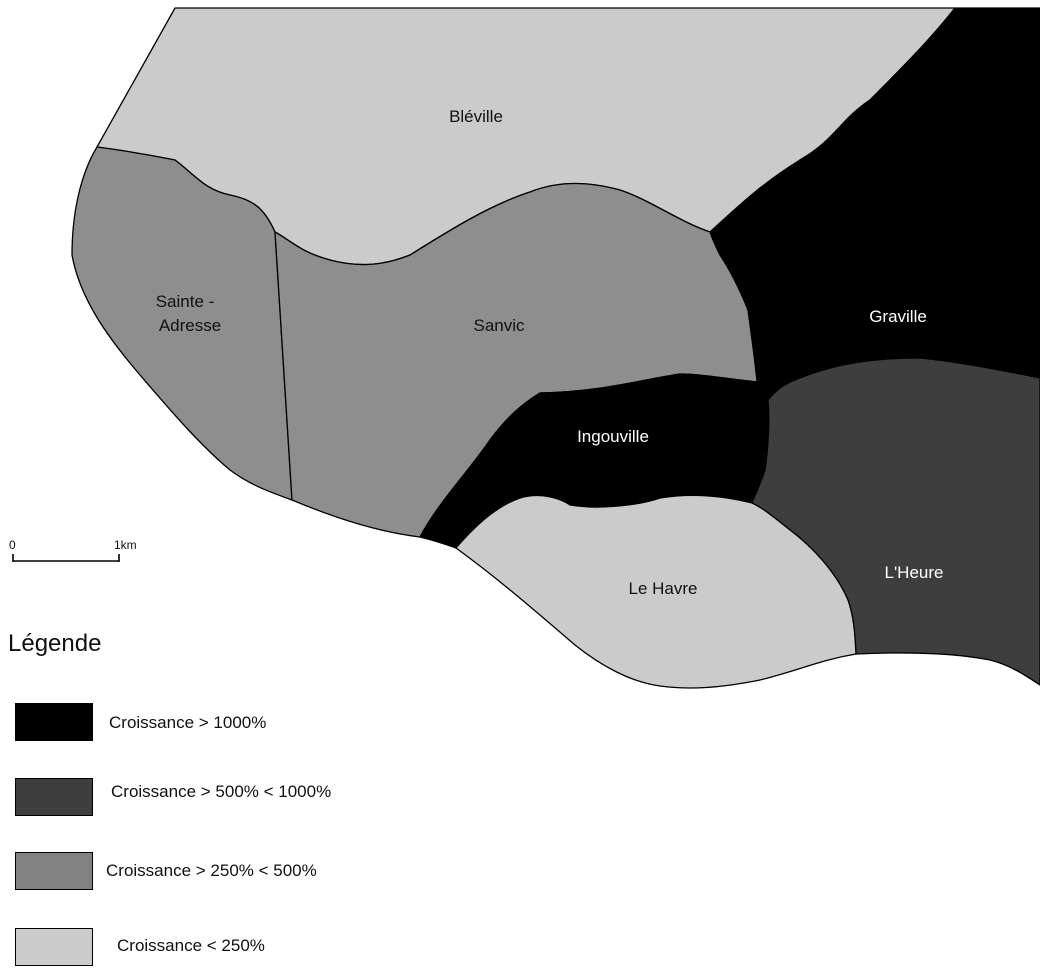 This screenshot has height=969, width=1040. I want to click on legend-label: Croissance > 1000%, so click(188, 722).